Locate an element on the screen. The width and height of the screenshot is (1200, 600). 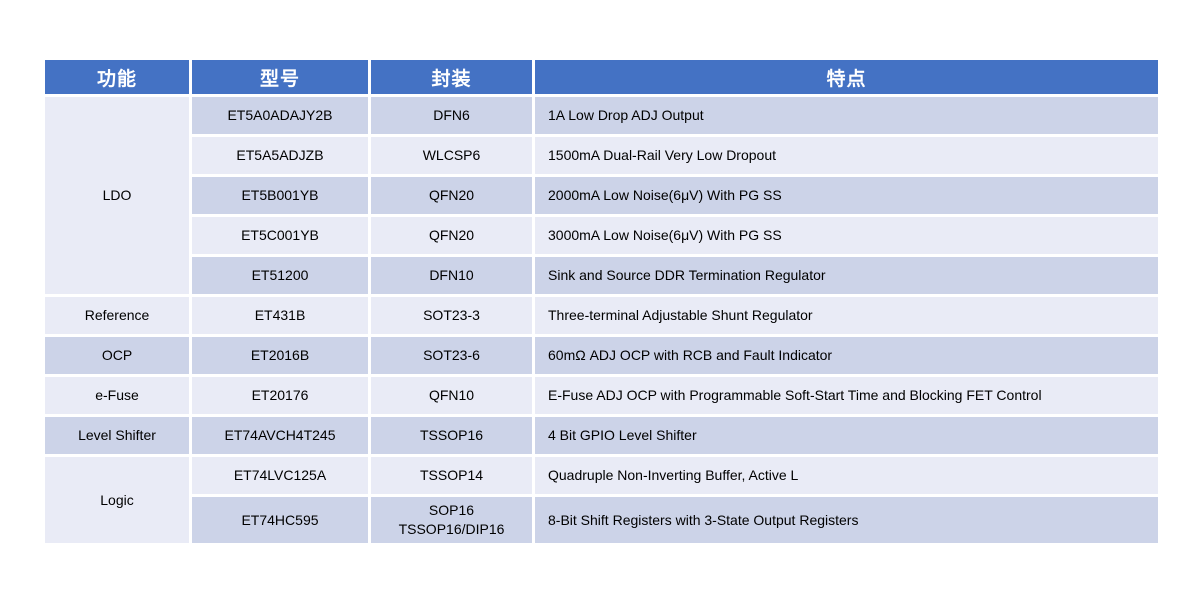
feature-cell: 1500mA Dual-Rail Very Low Dropout is located at coordinates (846, 155).